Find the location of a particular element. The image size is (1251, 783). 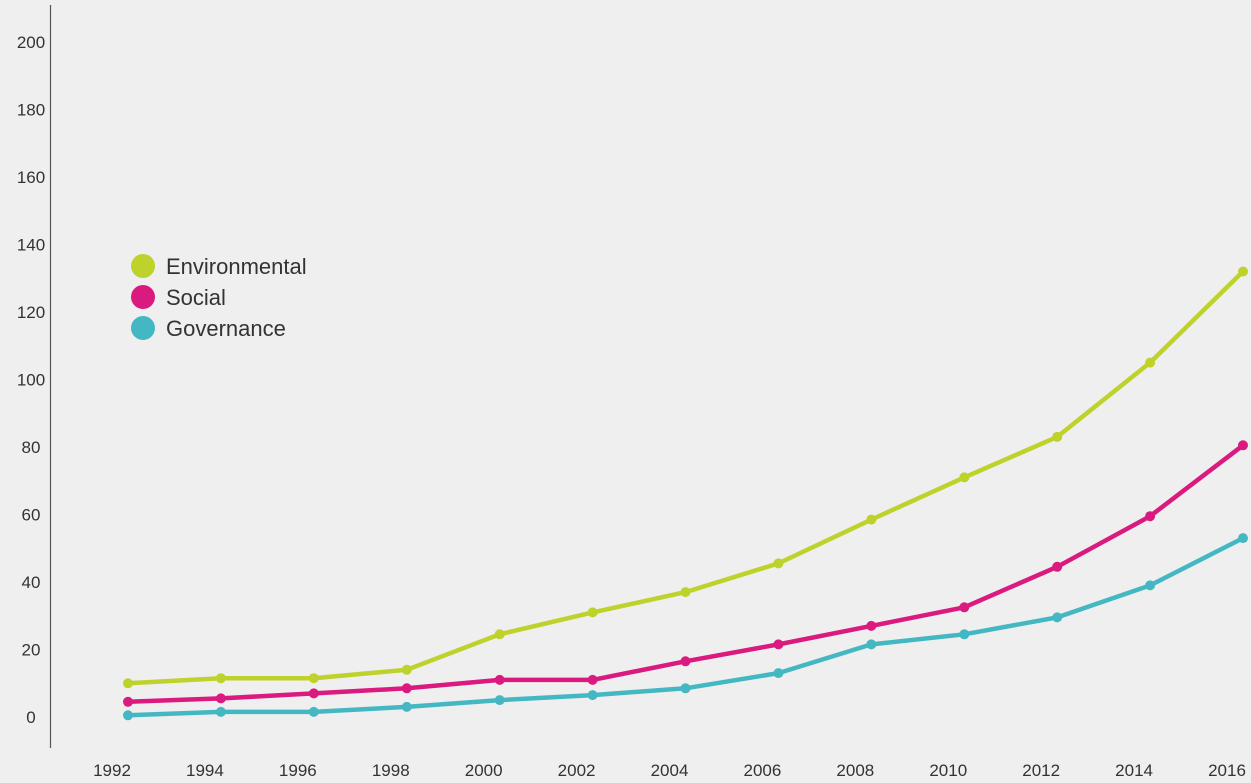

y-tick-label: 100 is located at coordinates (31, 380).